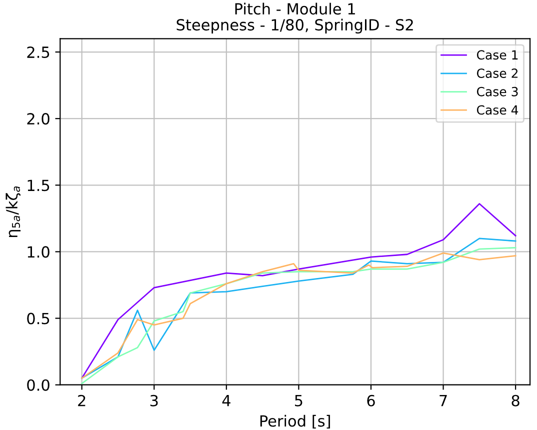 The width and height of the screenshot is (537, 430). Describe the element at coordinates (39, 252) in the screenshot. I see `y-tick-label: 1.0` at that location.